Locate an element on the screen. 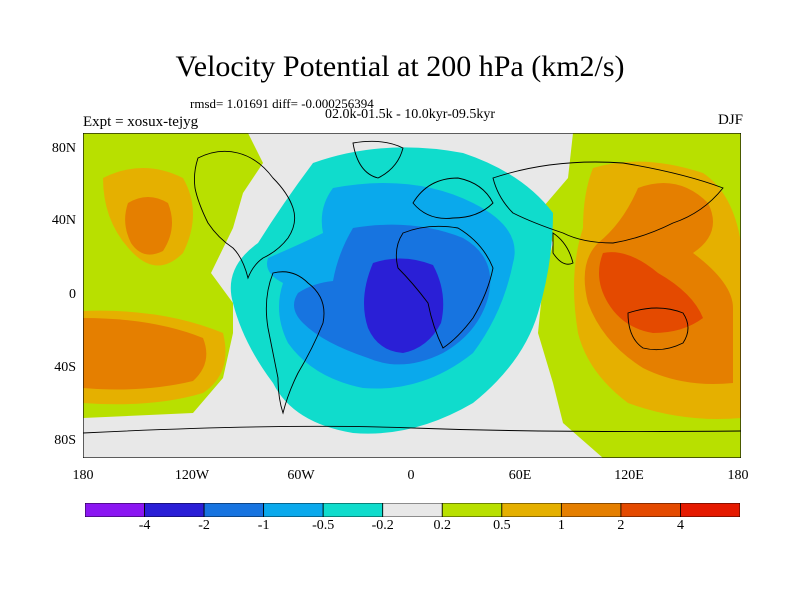 Image resolution: width=800 pixels, height=600 pixels. x-tick-120W: 120W is located at coordinates (192, 475).